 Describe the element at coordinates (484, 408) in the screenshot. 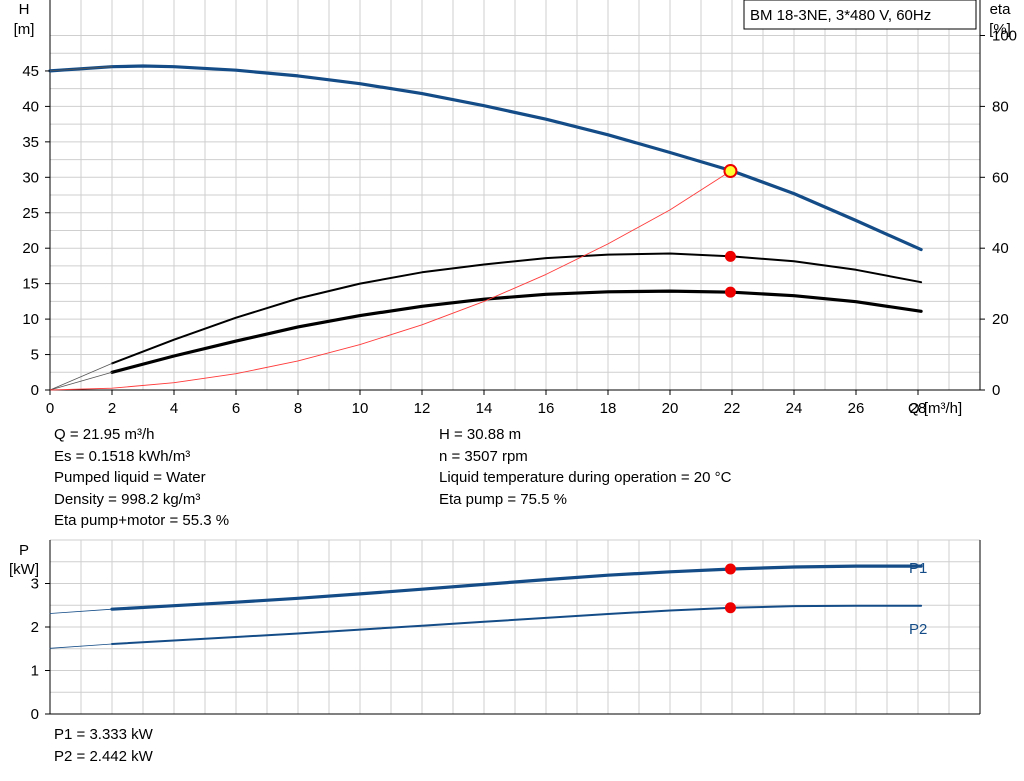

I see `flow-tick-label: 14` at that location.